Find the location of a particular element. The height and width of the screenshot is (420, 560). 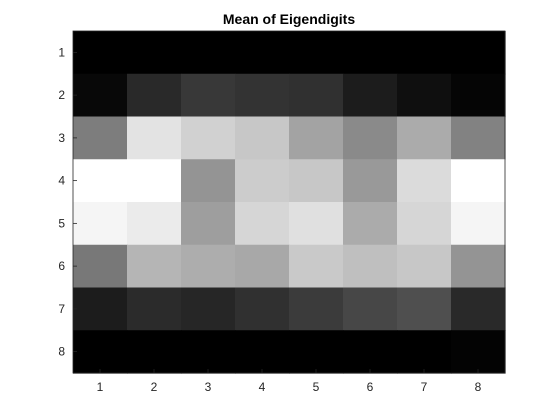

y-tick-label: 5 is located at coordinates (61, 223).